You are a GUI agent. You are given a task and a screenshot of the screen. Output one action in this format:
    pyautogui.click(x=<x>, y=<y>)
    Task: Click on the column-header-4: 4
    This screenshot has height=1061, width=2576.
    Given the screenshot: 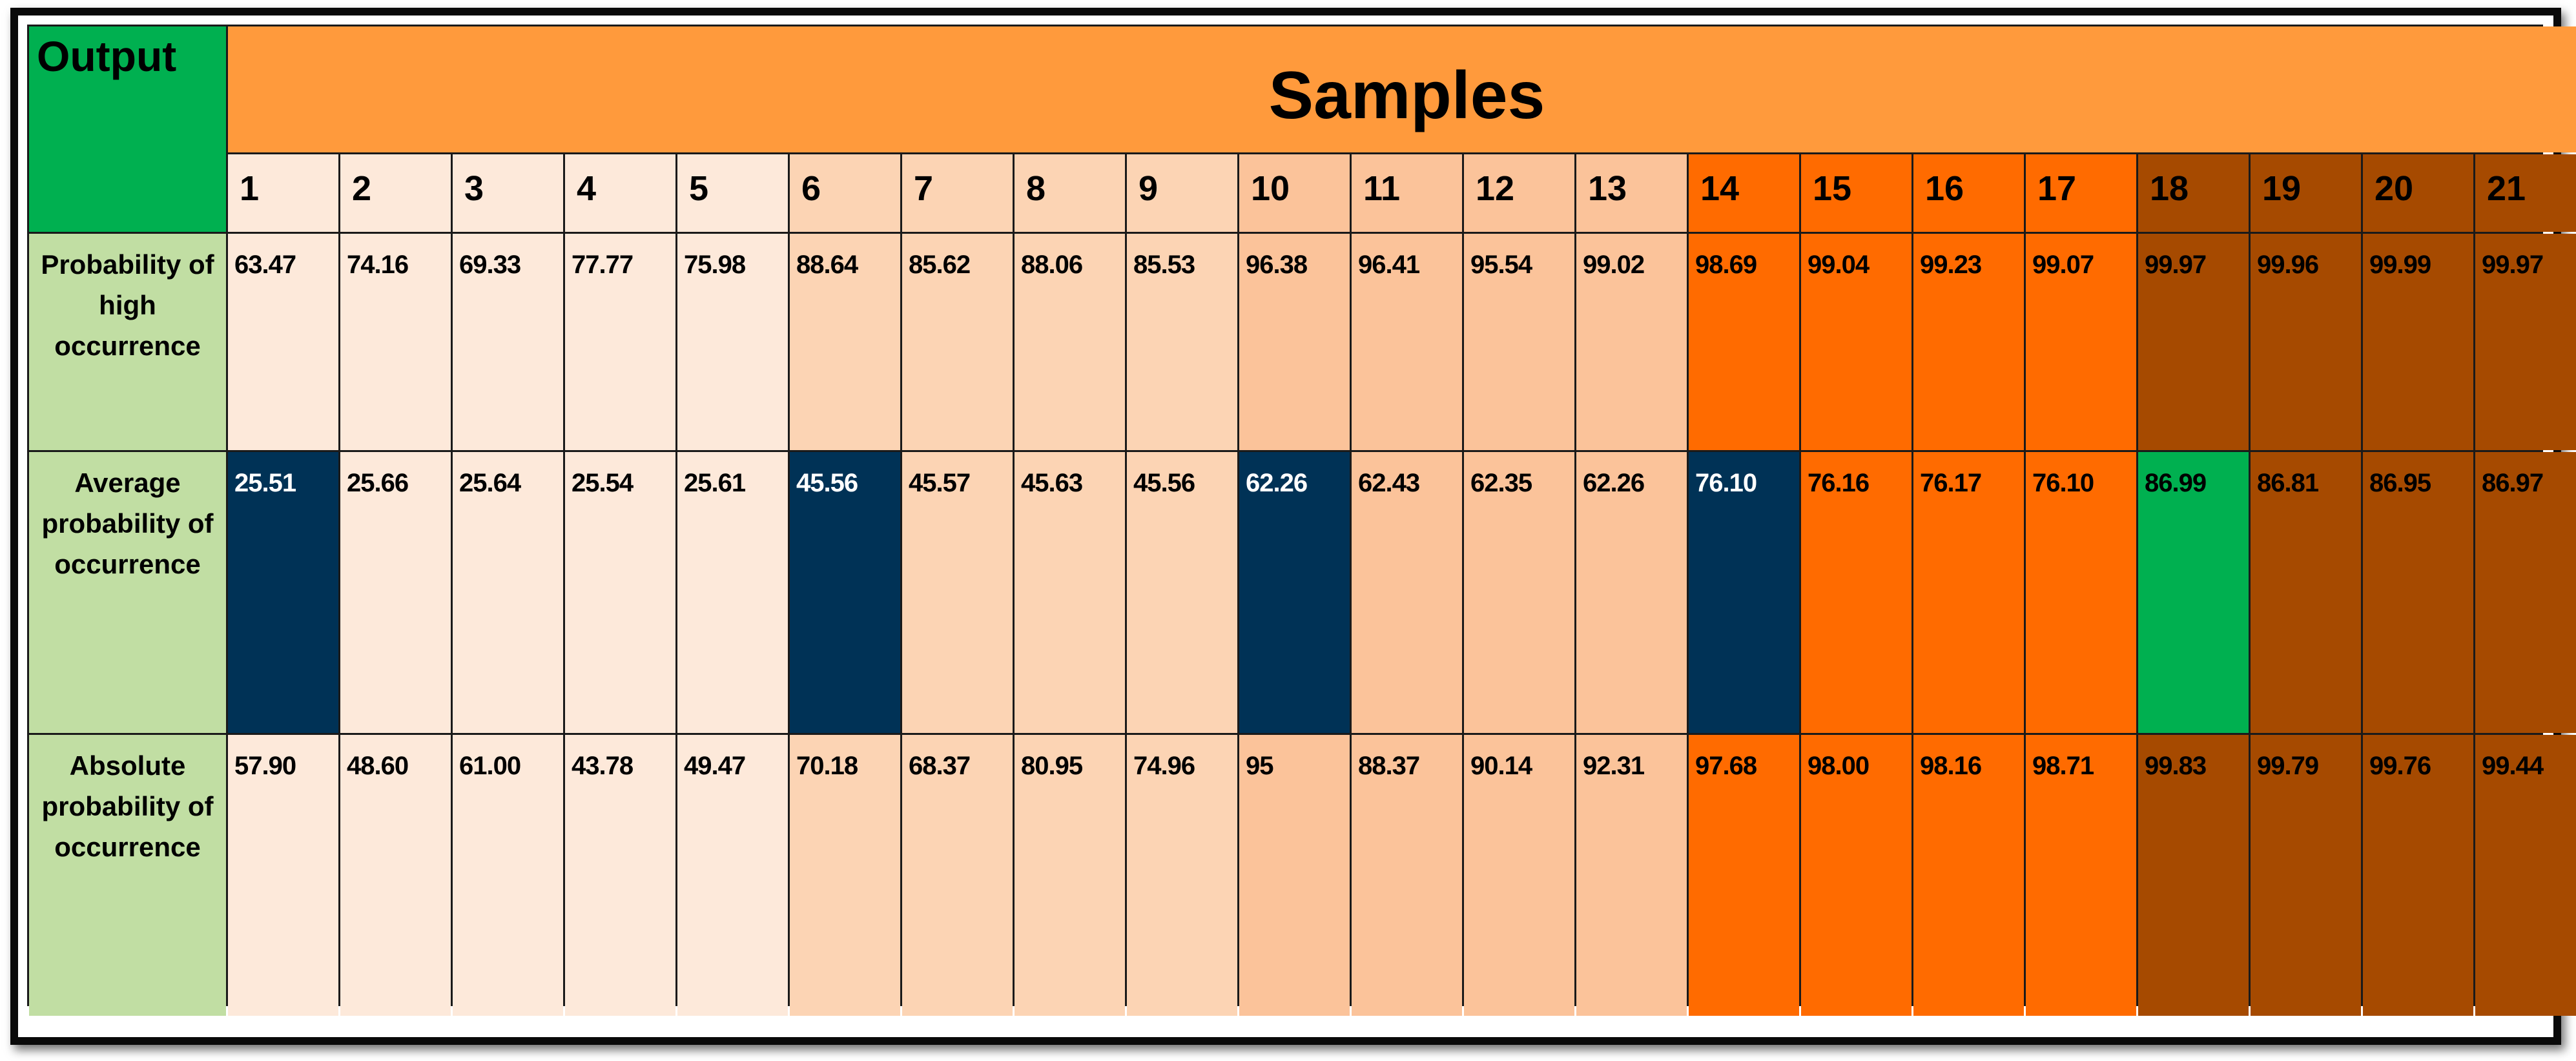 What is the action you would take?
    pyautogui.click(x=620, y=193)
    